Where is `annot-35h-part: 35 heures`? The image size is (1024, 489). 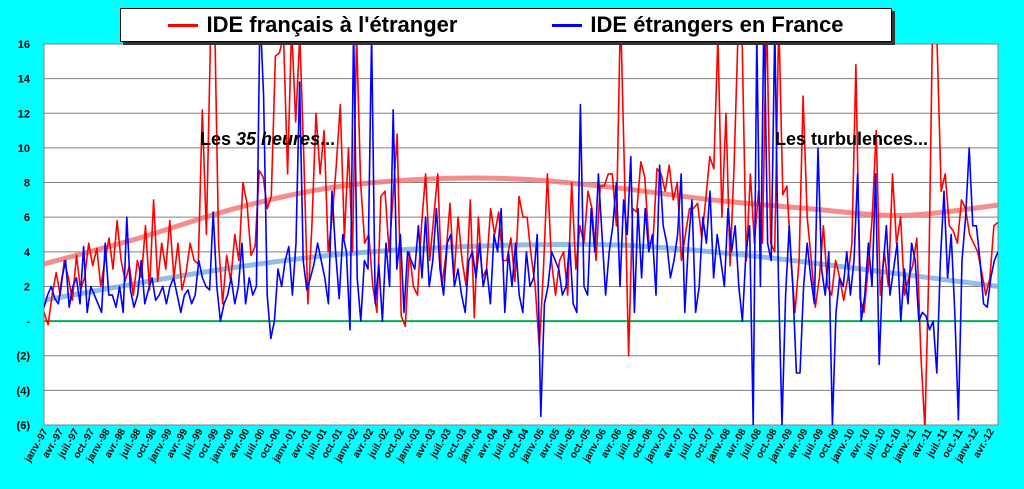
annot-35h-part: 35 heures is located at coordinates (278, 139).